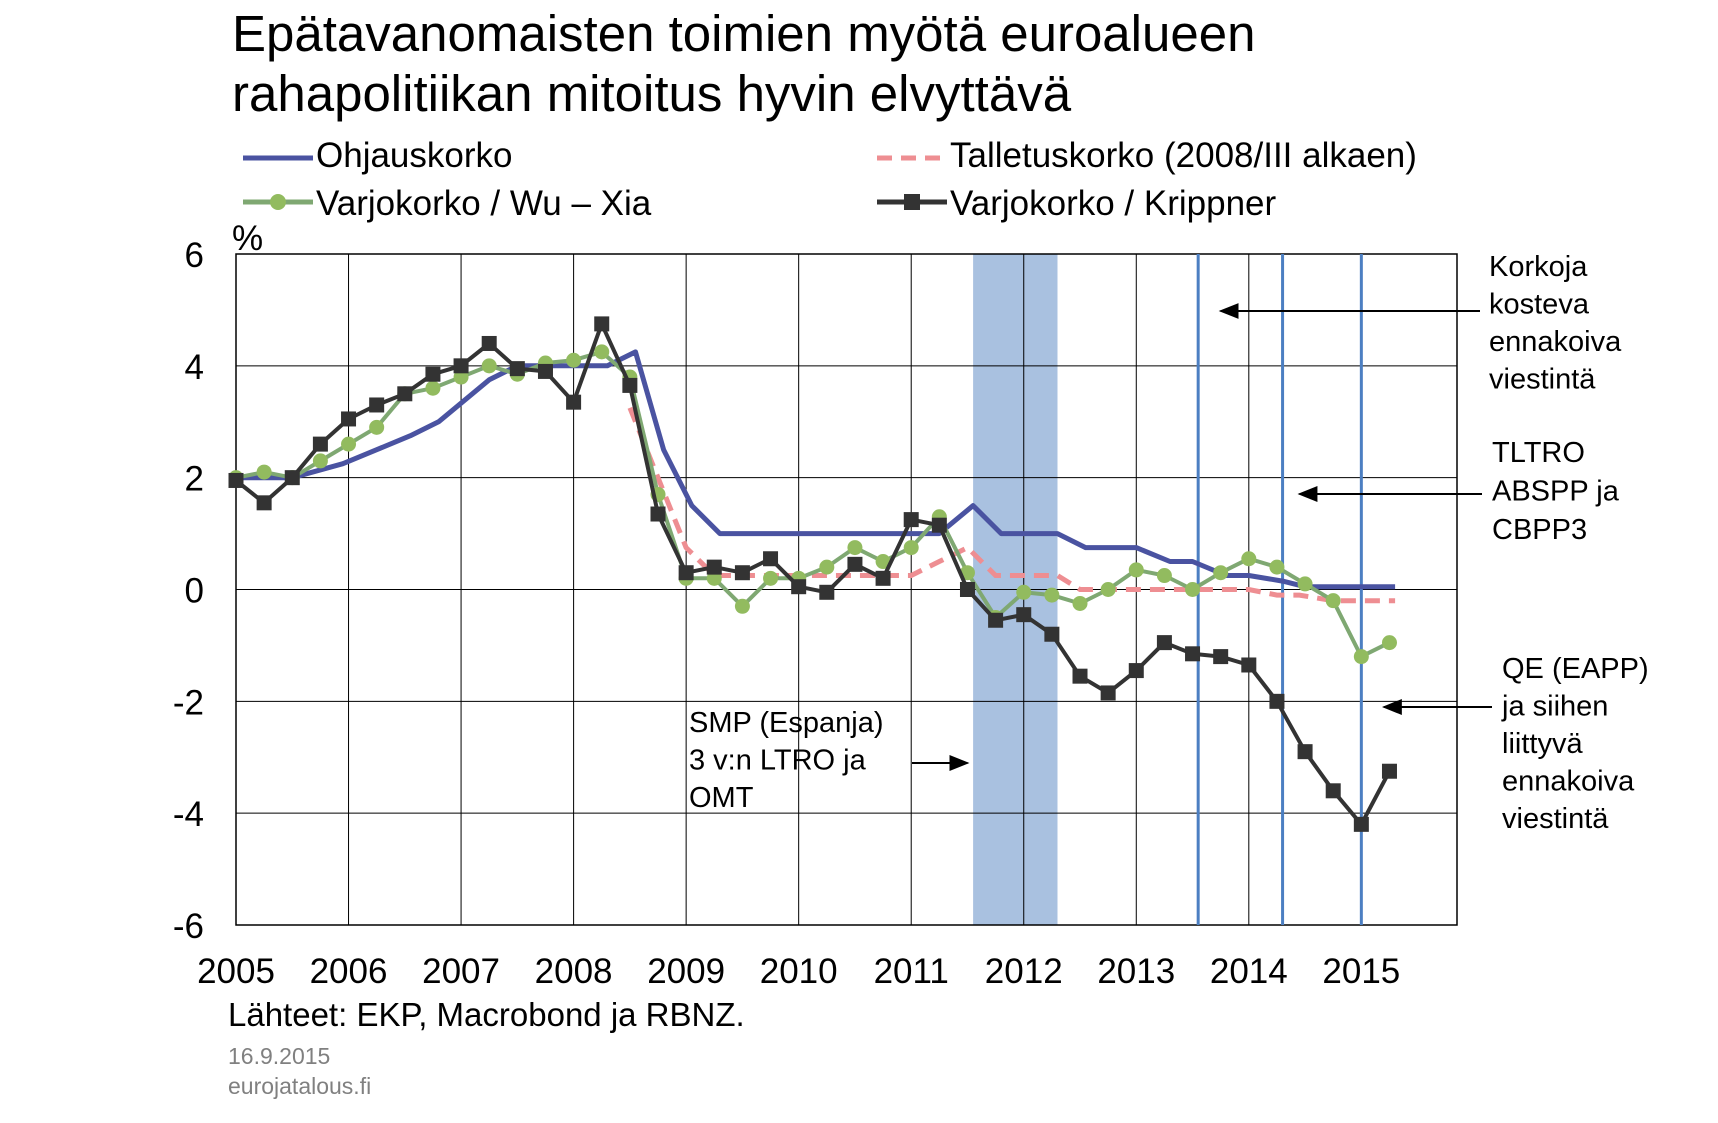 The width and height of the screenshot is (1718, 1123). Describe the element at coordinates (486, 1014) in the screenshot. I see `source-note: Lähteet: EKP, Macrobond ja RBNZ.` at that location.